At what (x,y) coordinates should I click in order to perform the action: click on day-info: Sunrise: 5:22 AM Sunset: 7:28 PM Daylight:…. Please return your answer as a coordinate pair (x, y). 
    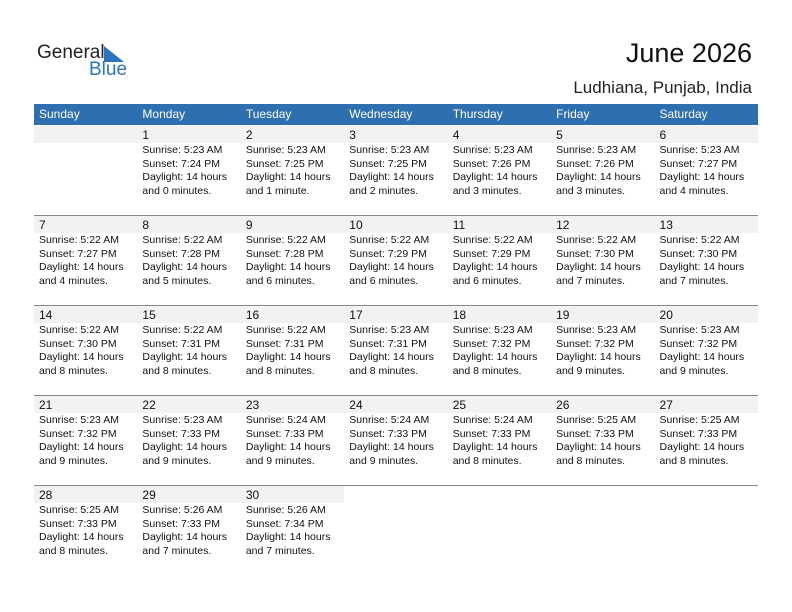
    Looking at the image, I should click on (188, 260).